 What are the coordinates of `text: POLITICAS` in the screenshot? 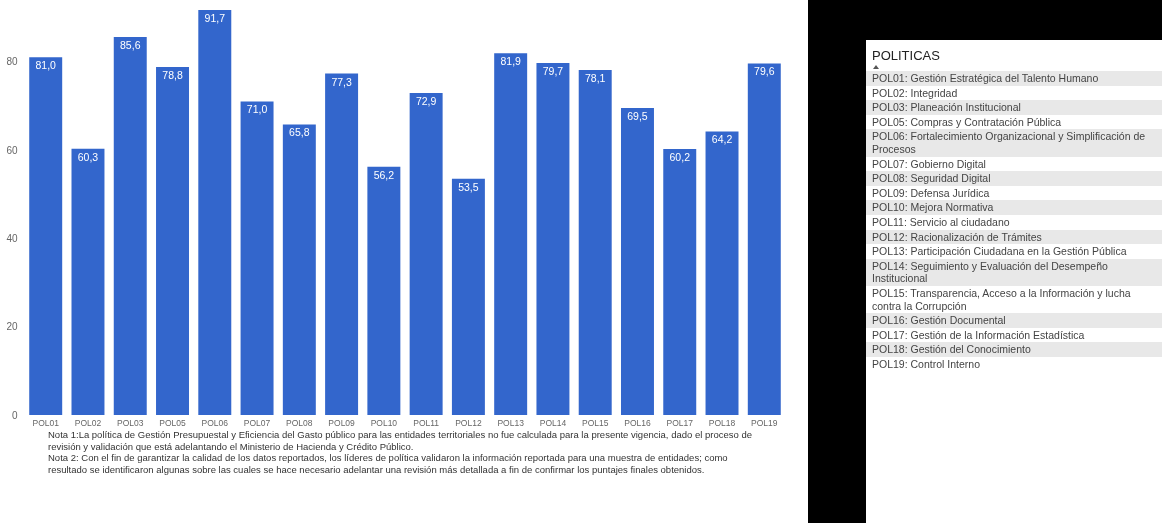 It's located at (906, 55).